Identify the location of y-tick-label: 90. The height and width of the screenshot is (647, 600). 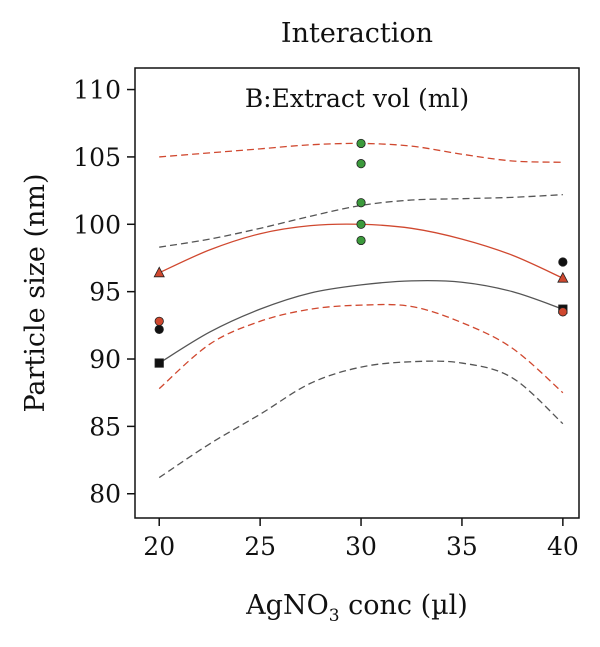
(105, 359).